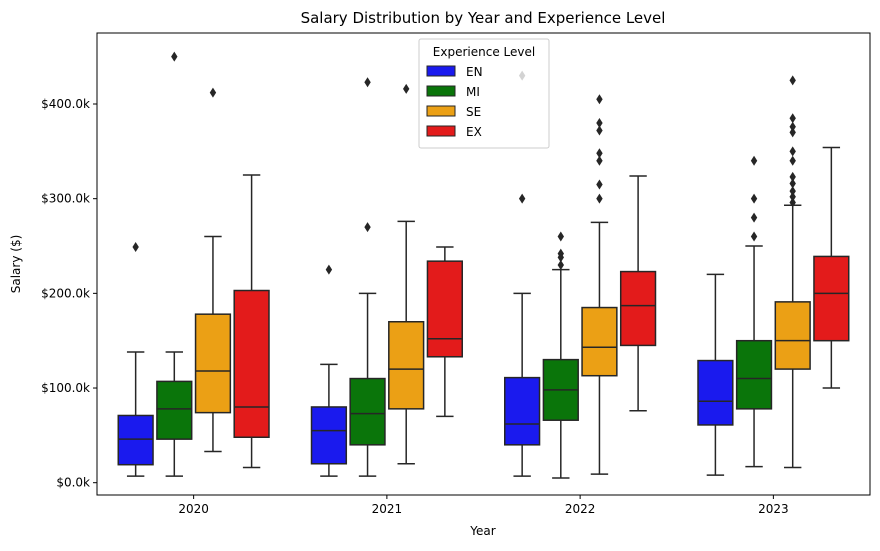 This screenshot has width=880, height=551. I want to click on box-SE-2023, so click(792, 272).